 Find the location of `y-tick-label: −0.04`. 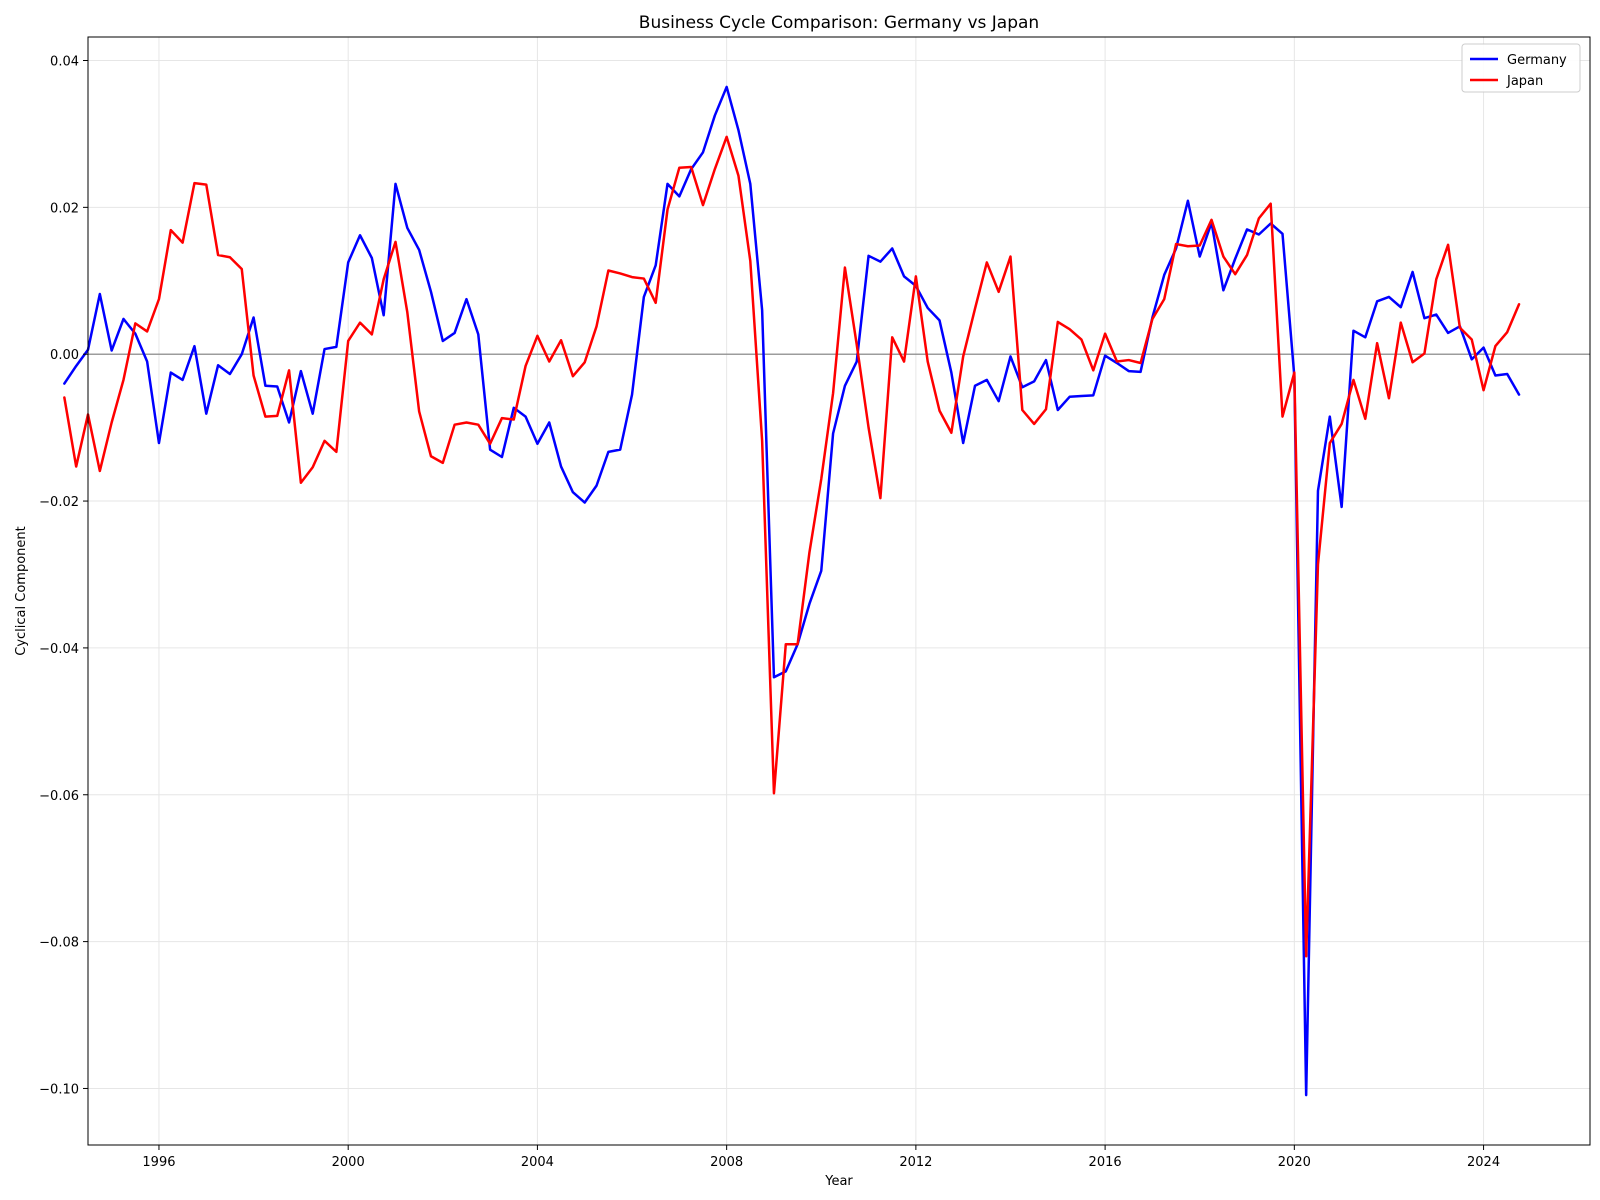

y-tick-label: −0.04 is located at coordinates (59, 649).